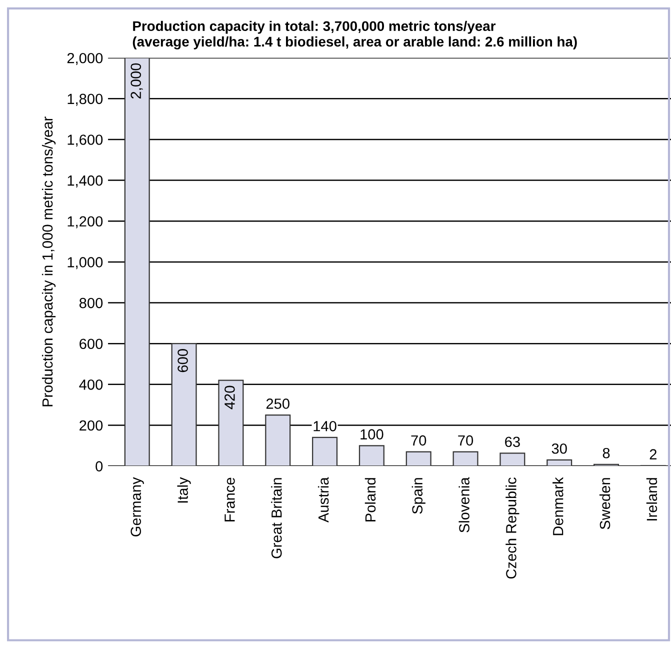  What do you see at coordinates (325, 426) in the screenshot?
I see `data-label: 140` at bounding box center [325, 426].